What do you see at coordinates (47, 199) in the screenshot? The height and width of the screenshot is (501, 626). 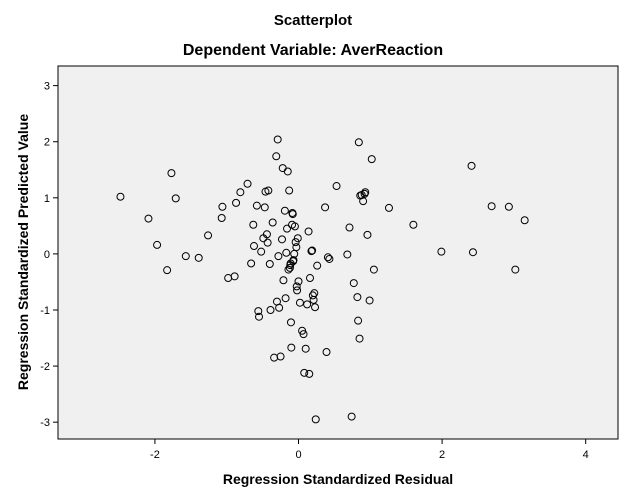 I see `y-tick-label: 1` at bounding box center [47, 199].